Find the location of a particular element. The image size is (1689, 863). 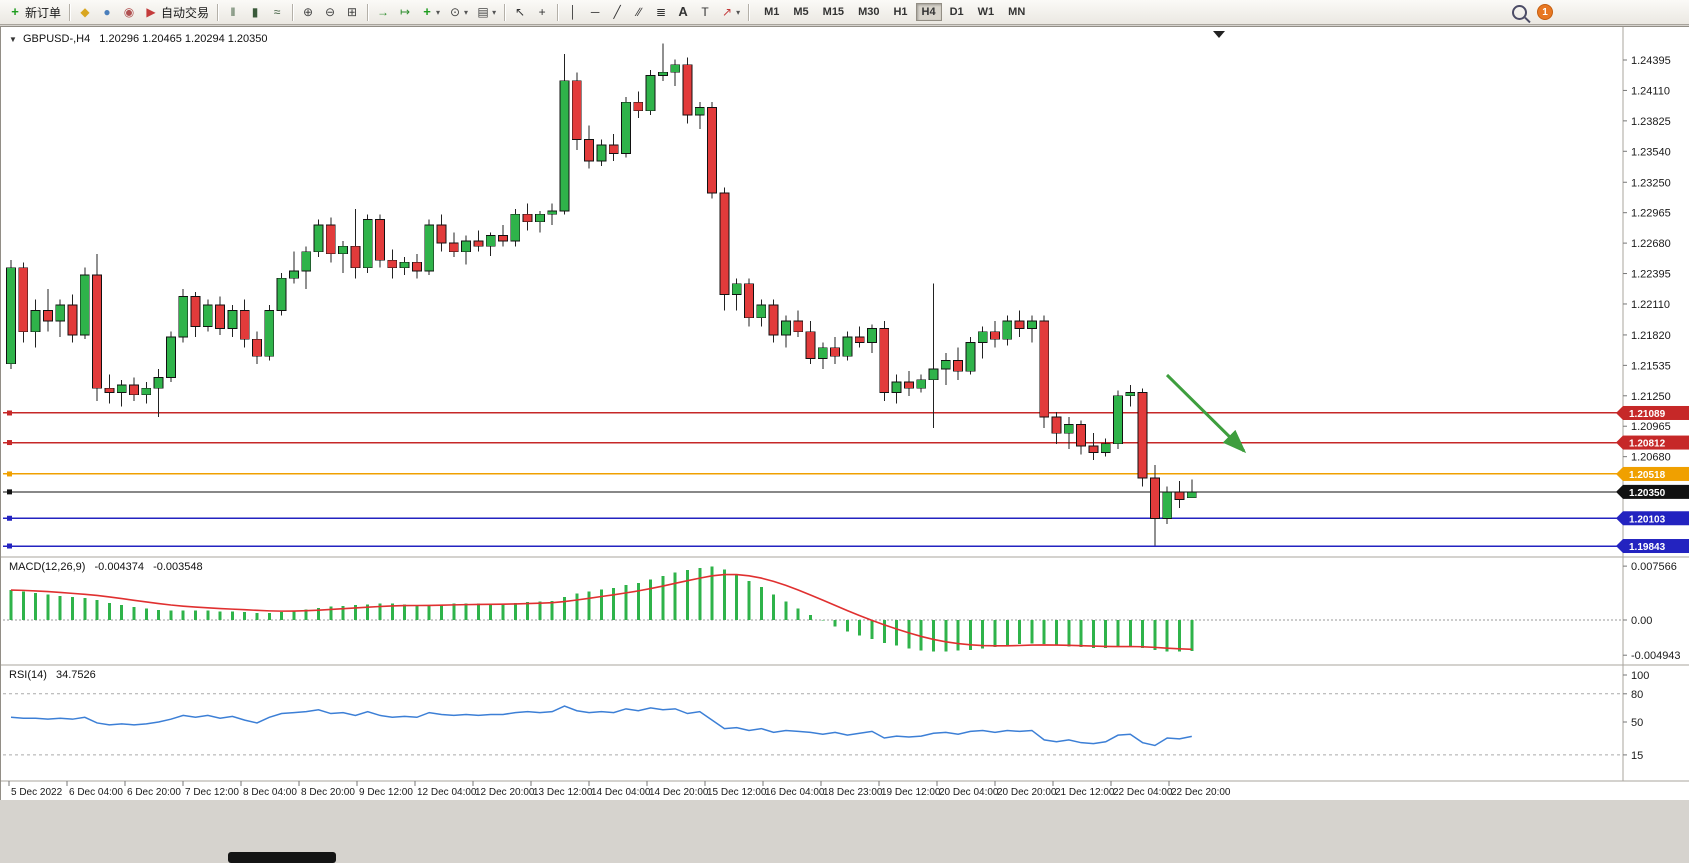

taskbar-fragment is located at coordinates (282, 857).